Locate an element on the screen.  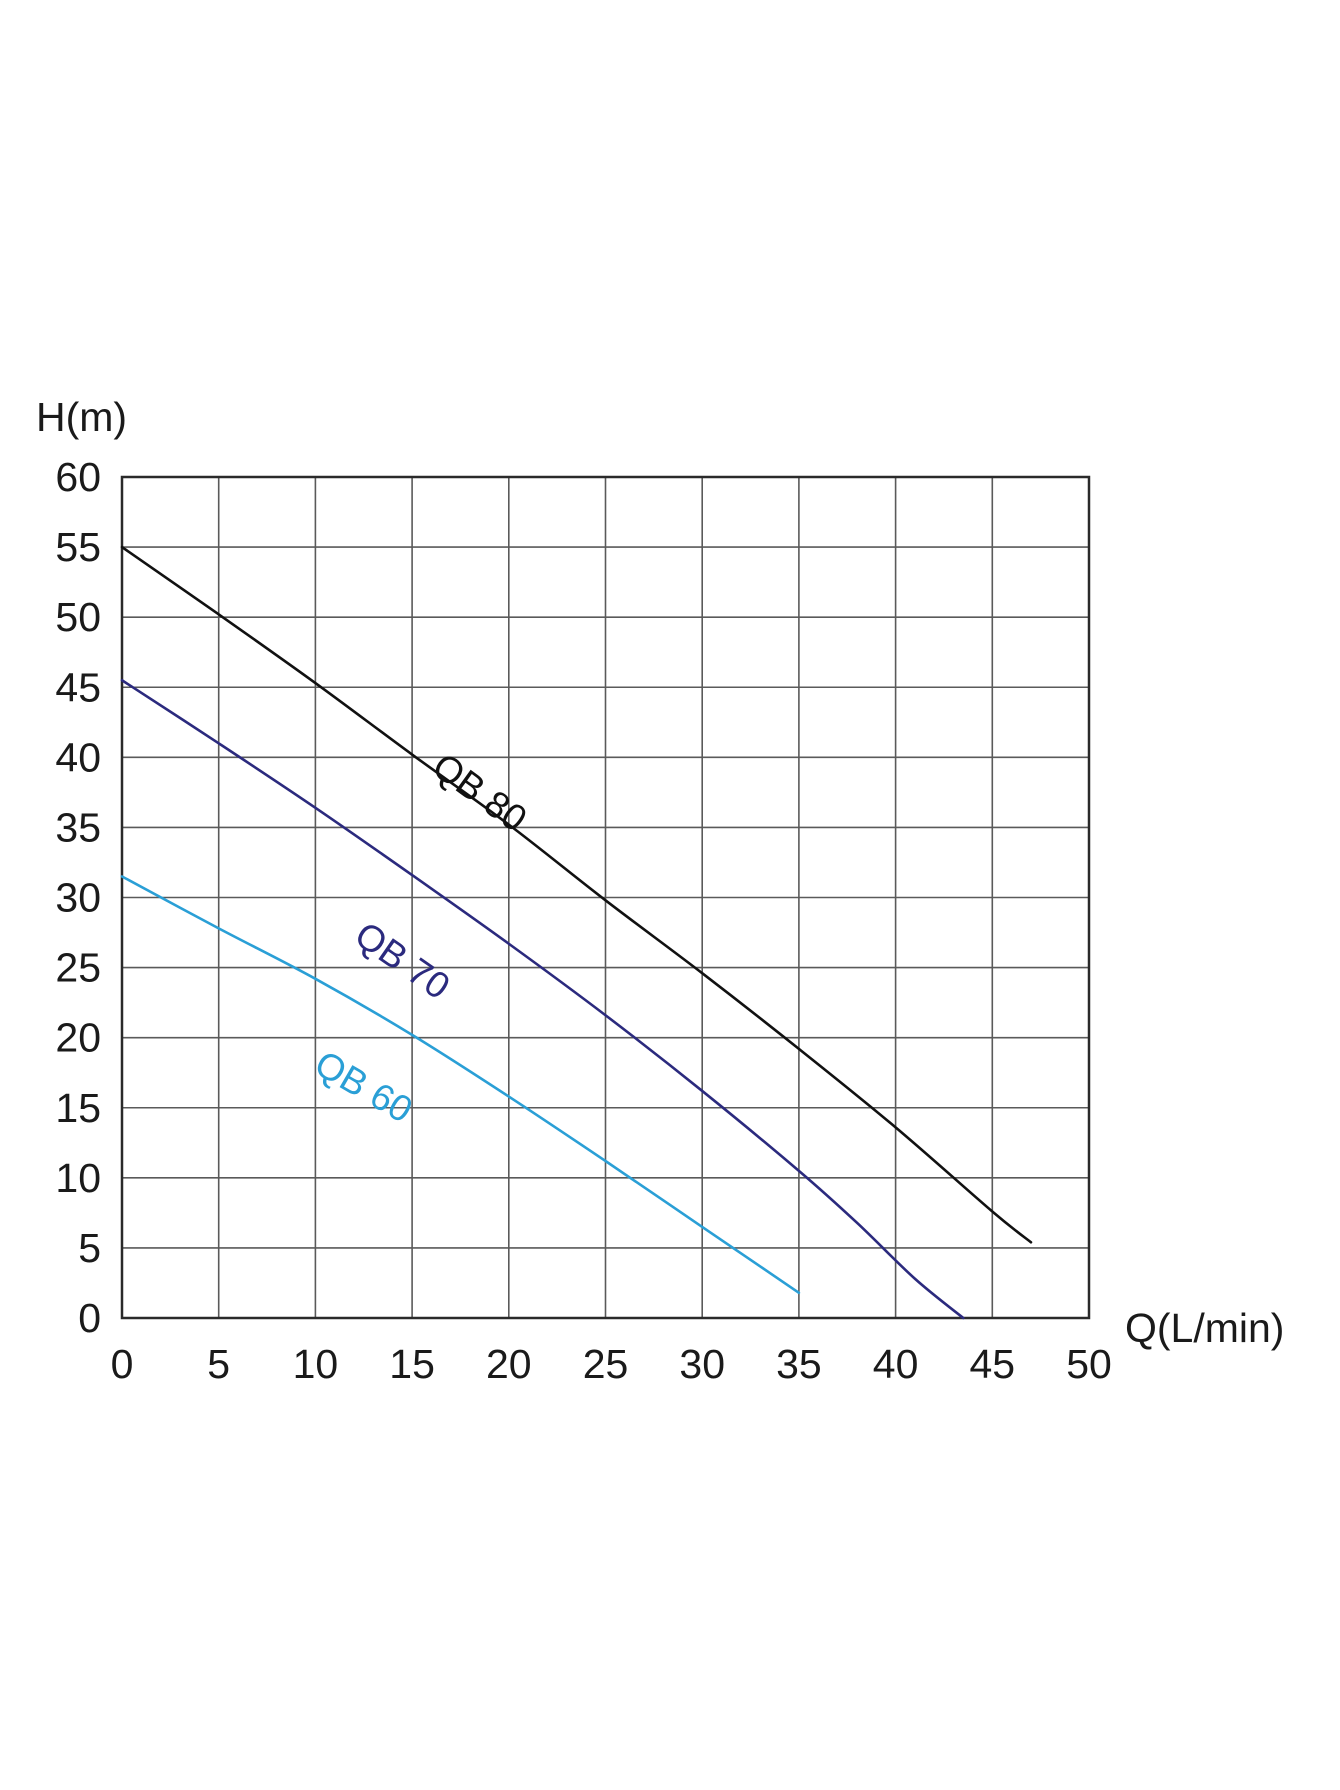
x-tick-label: 20 is located at coordinates (509, 1364).